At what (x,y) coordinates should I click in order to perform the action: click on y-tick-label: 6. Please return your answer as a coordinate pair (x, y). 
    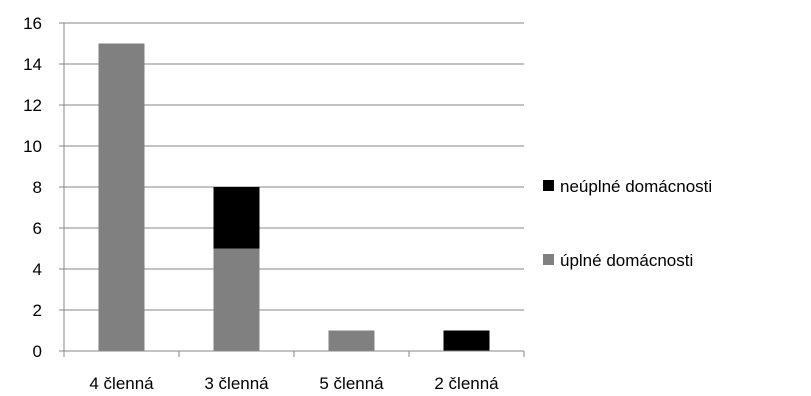
    Looking at the image, I should click on (37, 228).